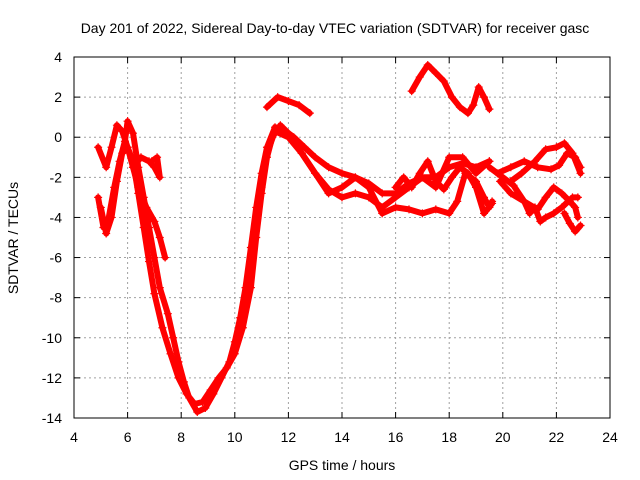 Image resolution: width=640 pixels, height=480 pixels. What do you see at coordinates (52, 378) in the screenshot?
I see `y-tick-label: -12` at bounding box center [52, 378].